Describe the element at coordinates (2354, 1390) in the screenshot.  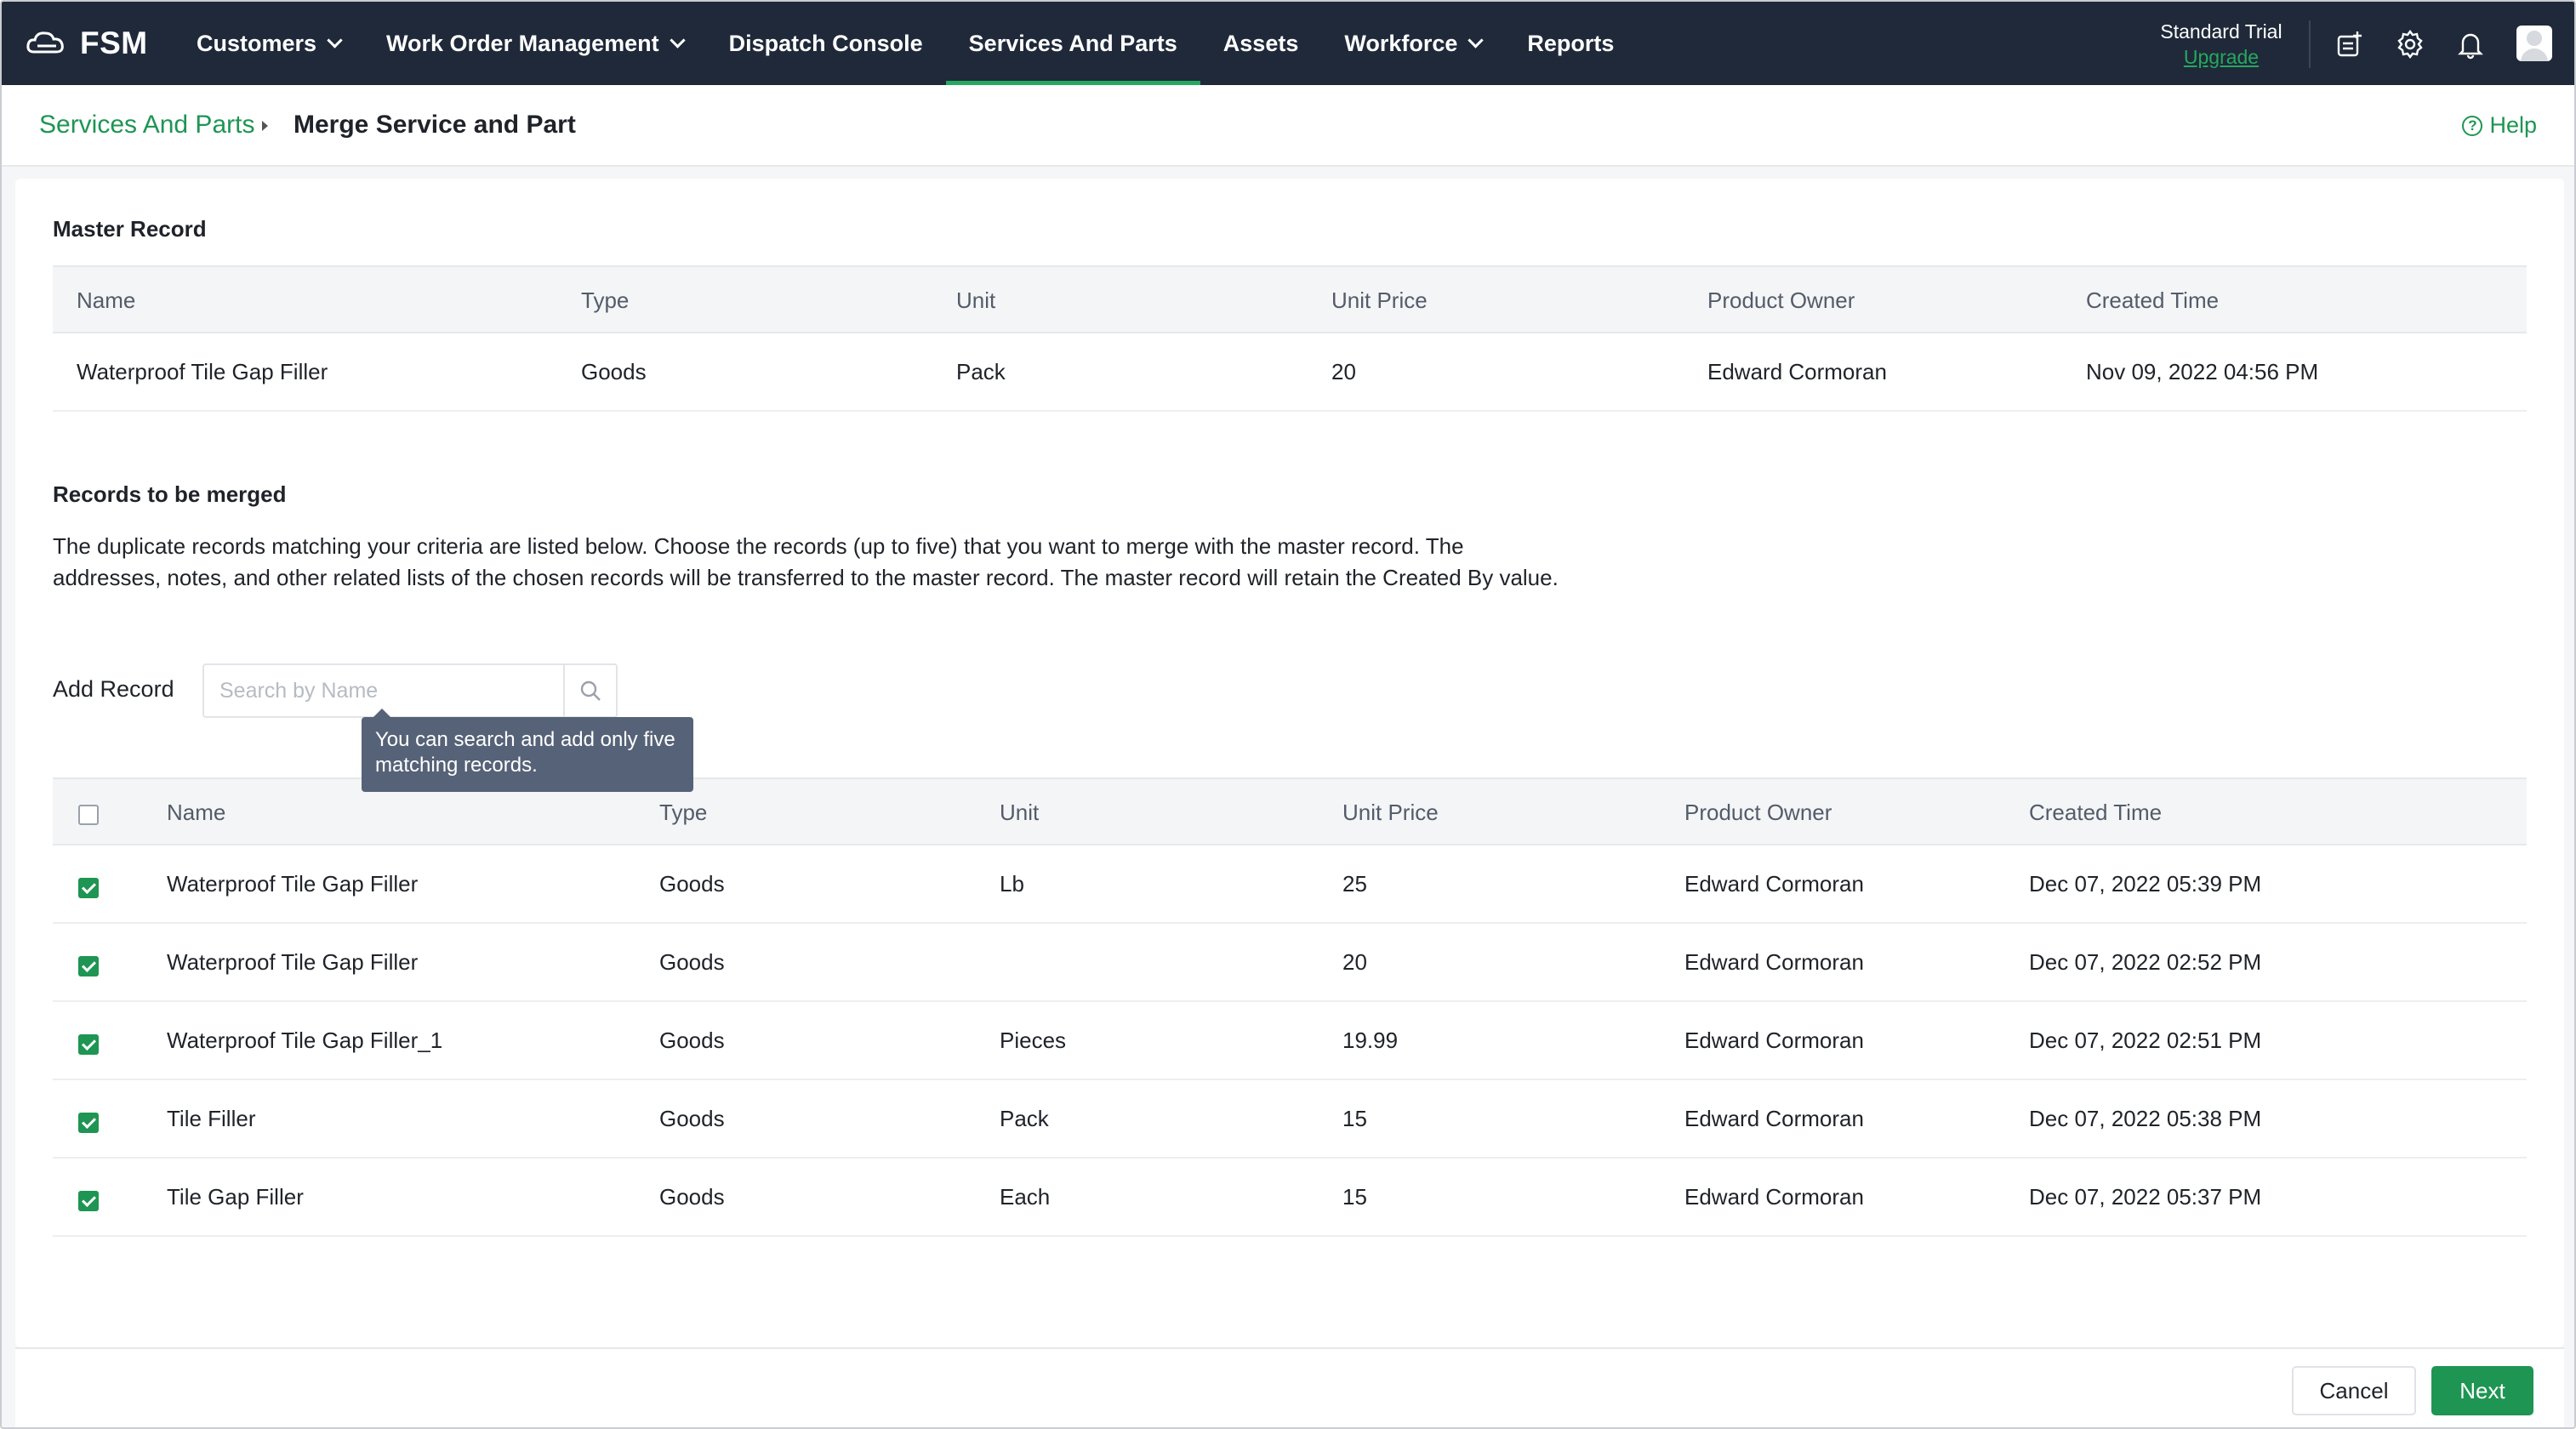
I see `cancel-button: Cancel` at that location.